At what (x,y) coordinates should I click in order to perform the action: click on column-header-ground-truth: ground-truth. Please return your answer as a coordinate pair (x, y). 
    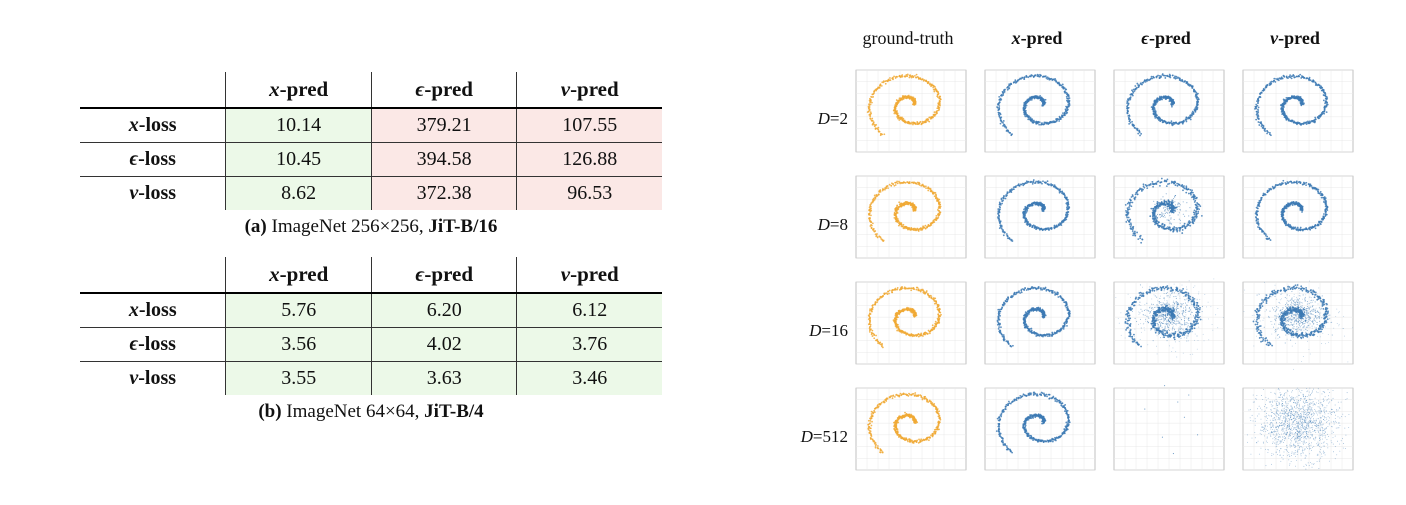
    Looking at the image, I should click on (908, 38).